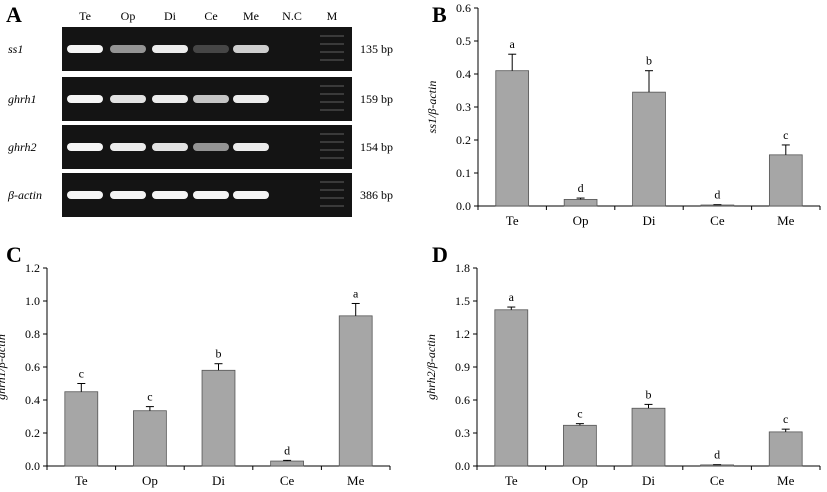 Image resolution: width=827 pixels, height=492 pixels. What do you see at coordinates (462, 367) in the screenshot?
I see `y-tick-label: 0.9` at bounding box center [462, 367].